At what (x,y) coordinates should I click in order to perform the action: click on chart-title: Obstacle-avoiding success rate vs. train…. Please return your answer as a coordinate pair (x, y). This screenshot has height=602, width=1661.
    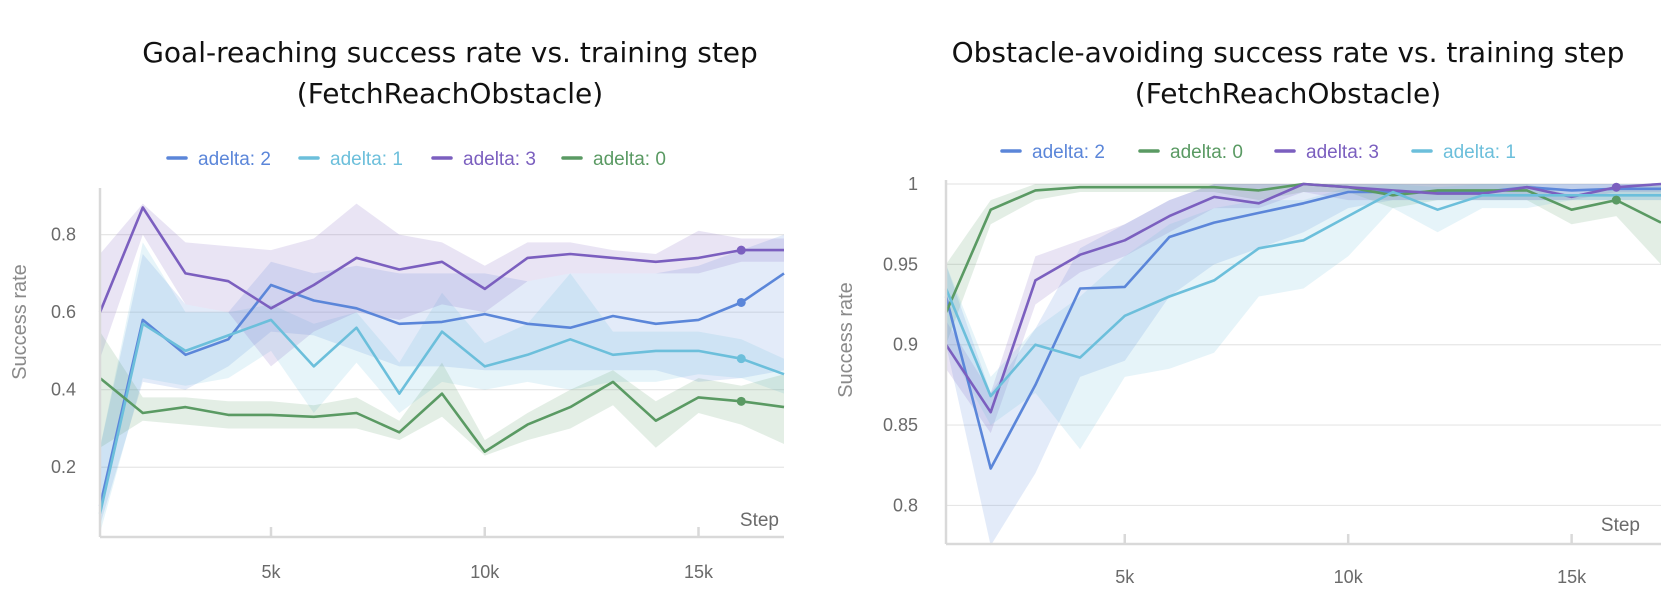
    Looking at the image, I should click on (1288, 52).